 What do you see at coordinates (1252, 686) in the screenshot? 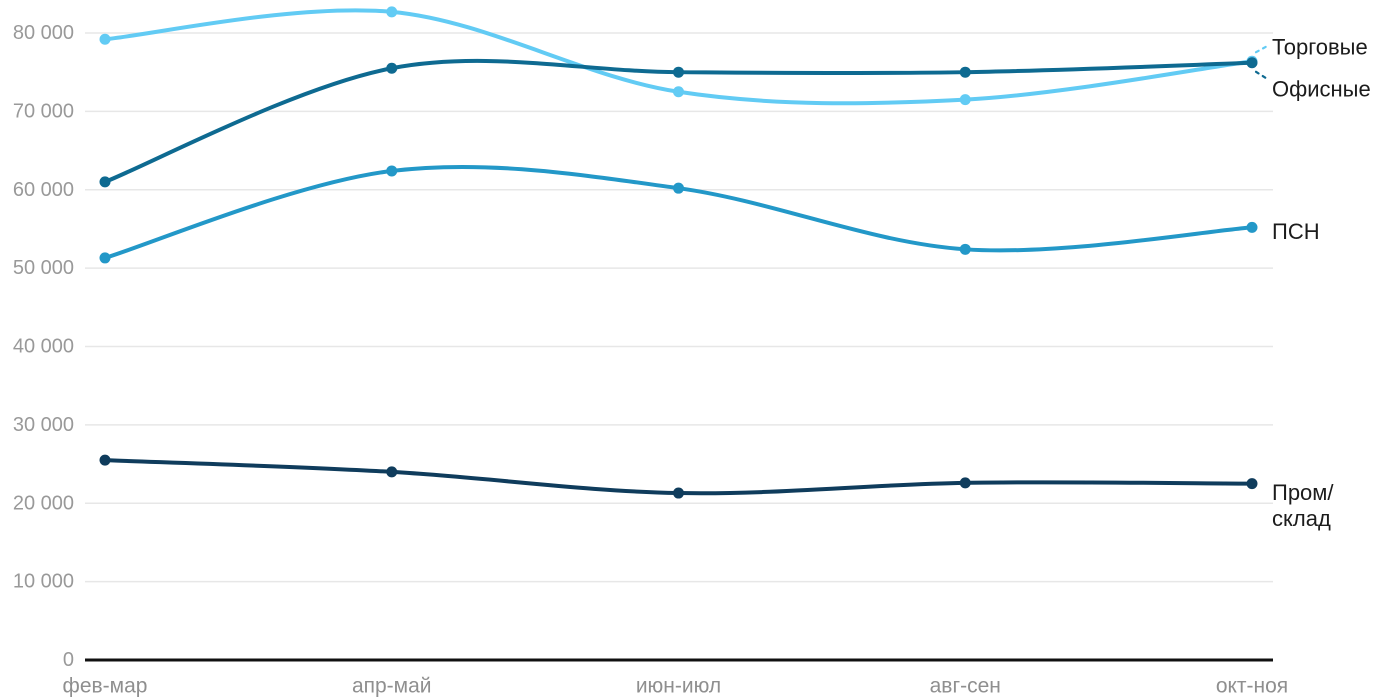
I see `x-axis-label: окт-ноя` at bounding box center [1252, 686].